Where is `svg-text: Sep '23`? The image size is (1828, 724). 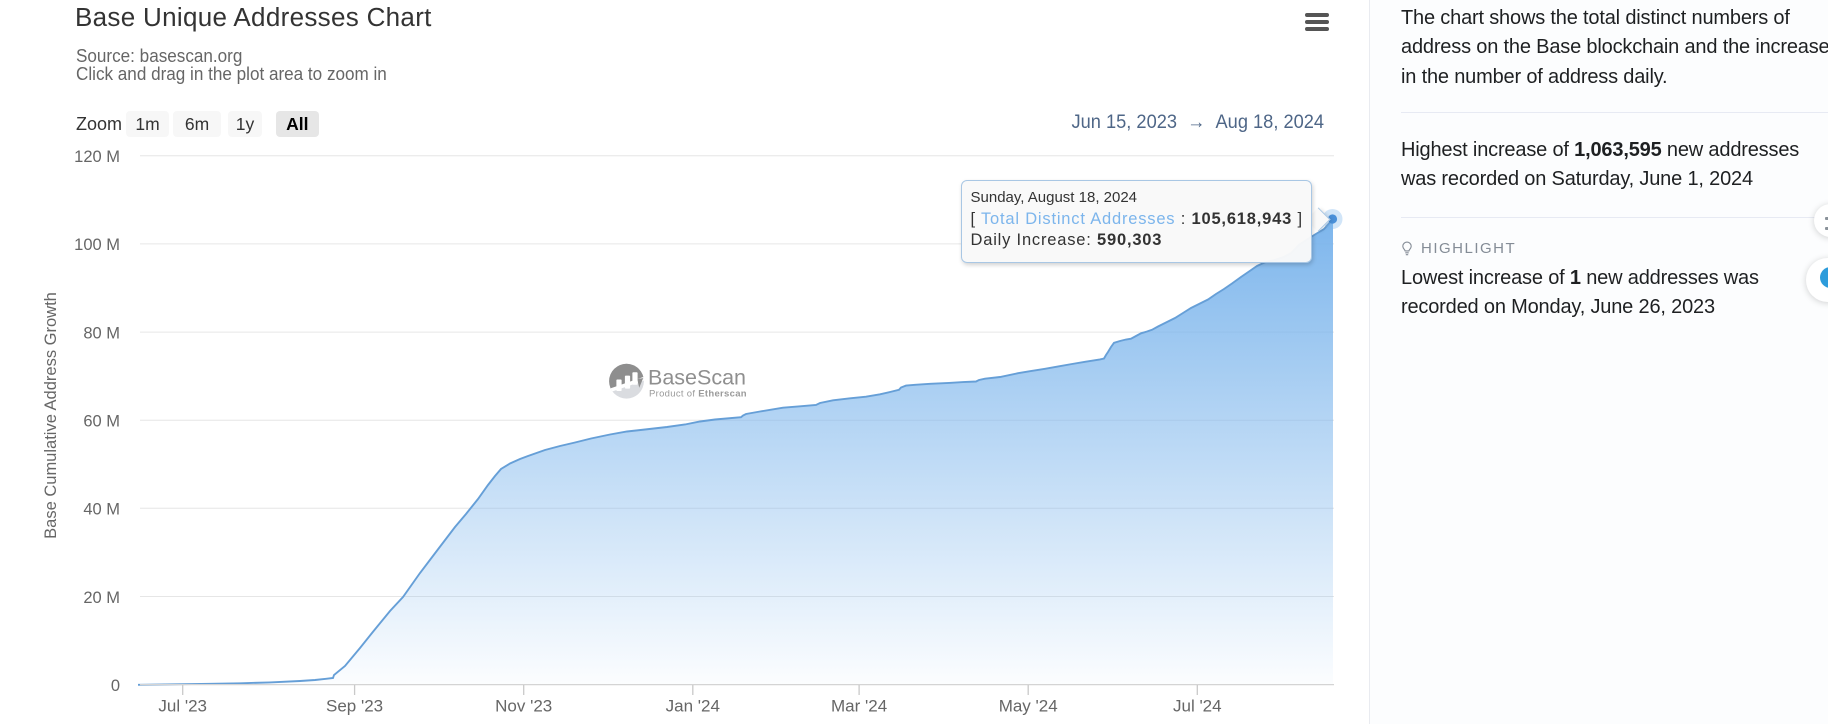 svg-text: Sep '23 is located at coordinates (354, 706).